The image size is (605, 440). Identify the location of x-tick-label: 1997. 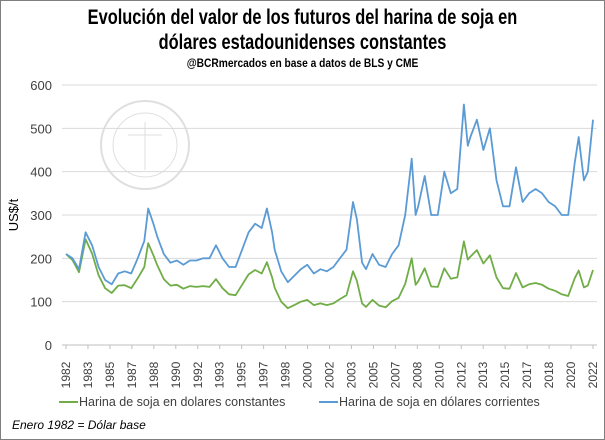
(264, 374).